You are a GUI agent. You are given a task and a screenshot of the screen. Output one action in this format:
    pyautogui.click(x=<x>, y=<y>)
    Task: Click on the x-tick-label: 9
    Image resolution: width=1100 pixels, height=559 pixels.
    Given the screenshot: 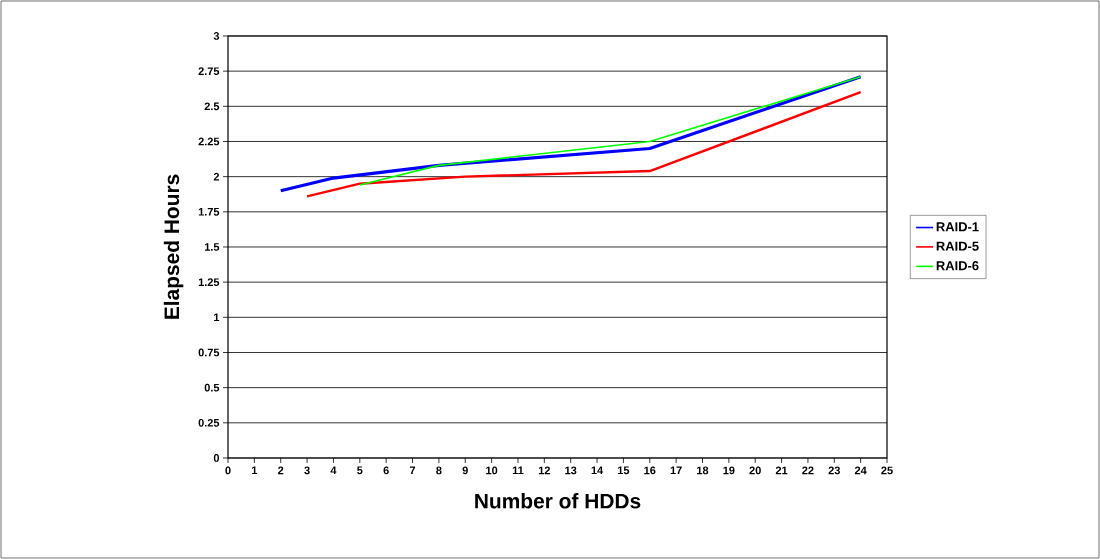 What is the action you would take?
    pyautogui.click(x=465, y=470)
    